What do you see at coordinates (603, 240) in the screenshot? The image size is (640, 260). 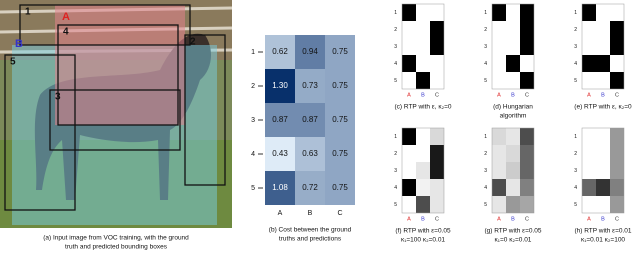 I see `caption: κ₁=0.01 κ₂=100` at bounding box center [603, 240].